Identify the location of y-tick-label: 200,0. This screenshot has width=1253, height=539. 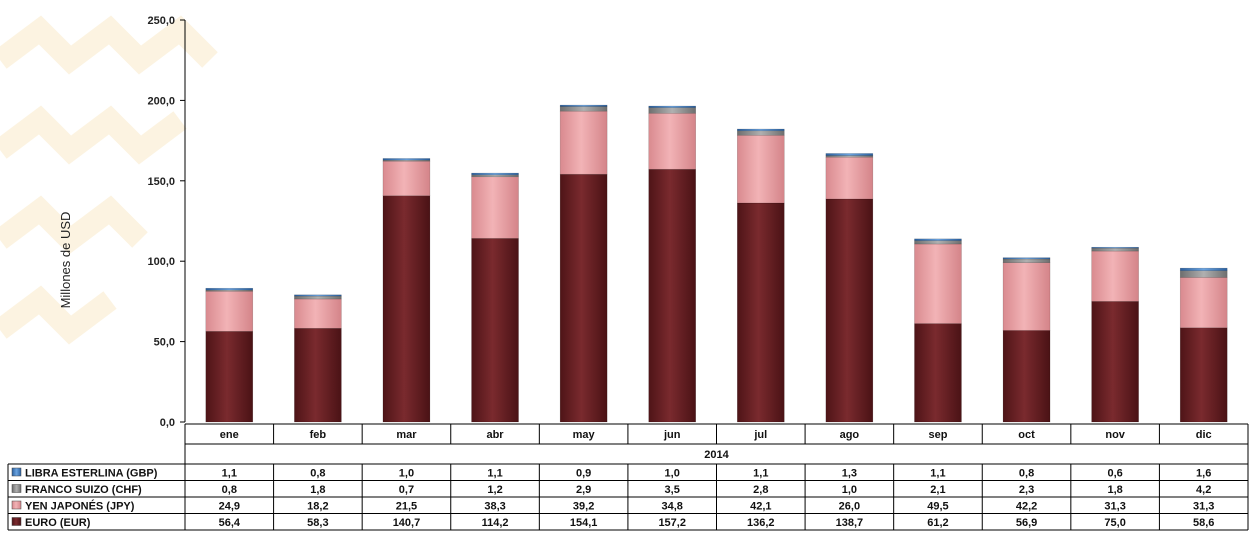
(161, 101).